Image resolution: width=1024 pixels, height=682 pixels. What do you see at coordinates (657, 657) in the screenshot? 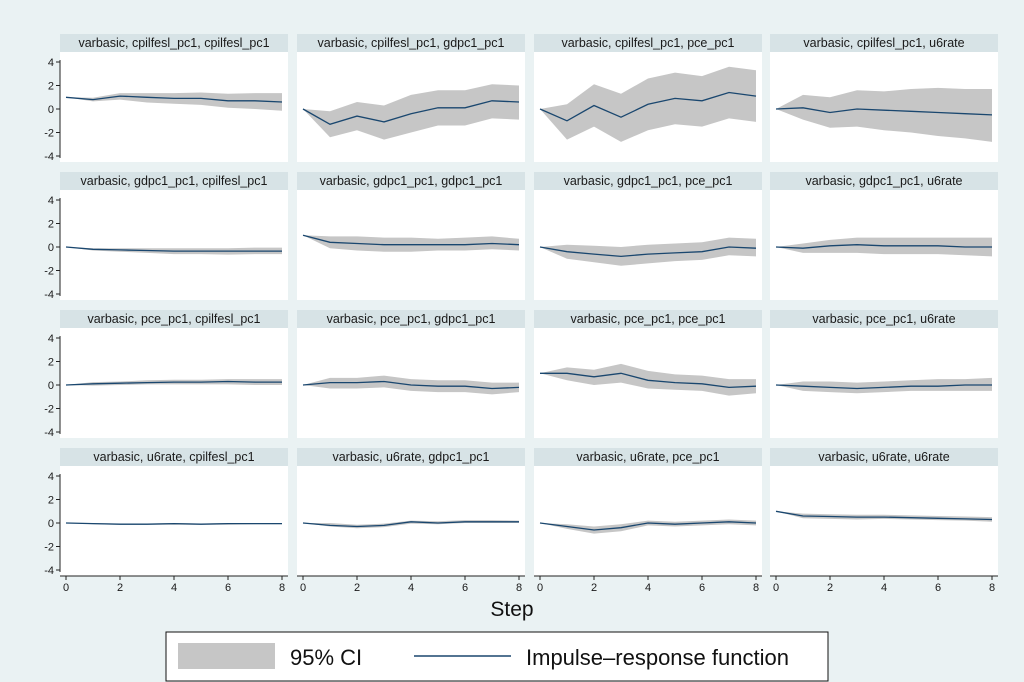
I see `legend-line-label: Impulse–response function` at bounding box center [657, 657].